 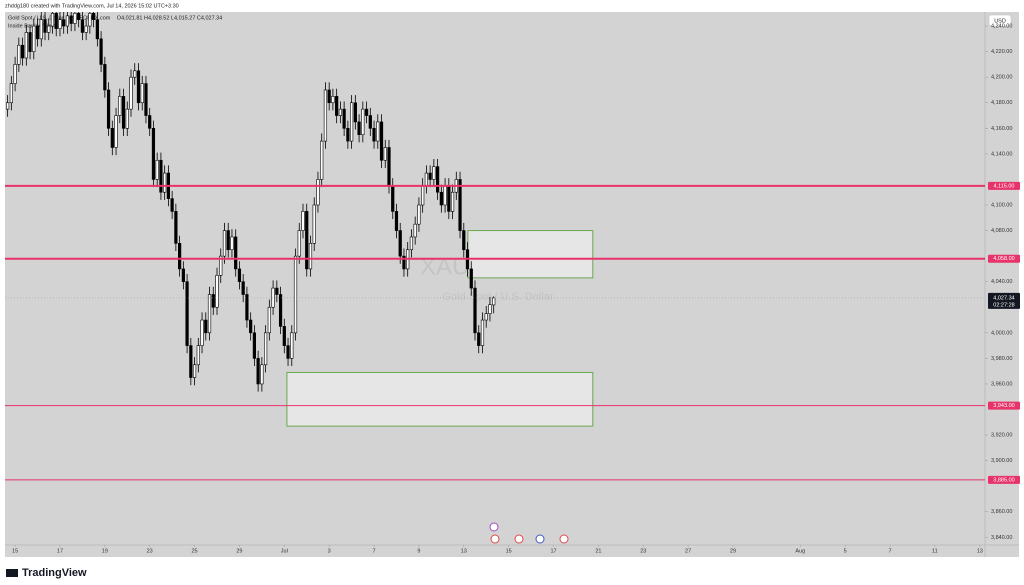 What do you see at coordinates (284, 551) in the screenshot?
I see `x-tick-label: Jul` at bounding box center [284, 551].